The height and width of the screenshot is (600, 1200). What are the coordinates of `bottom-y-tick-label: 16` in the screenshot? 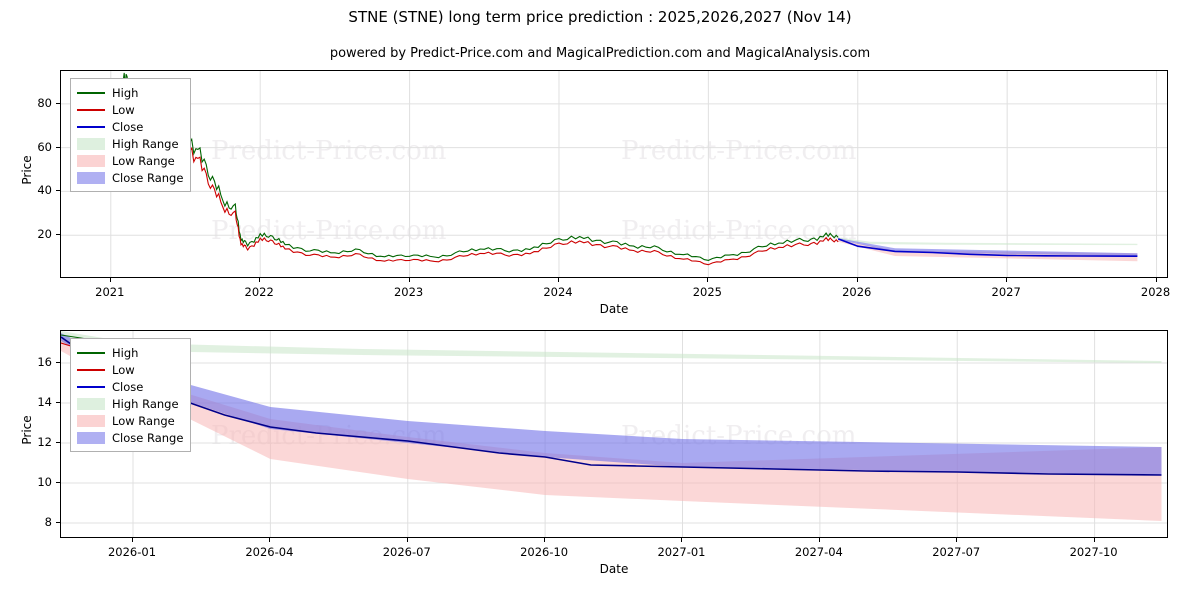 It's located at (44, 362).